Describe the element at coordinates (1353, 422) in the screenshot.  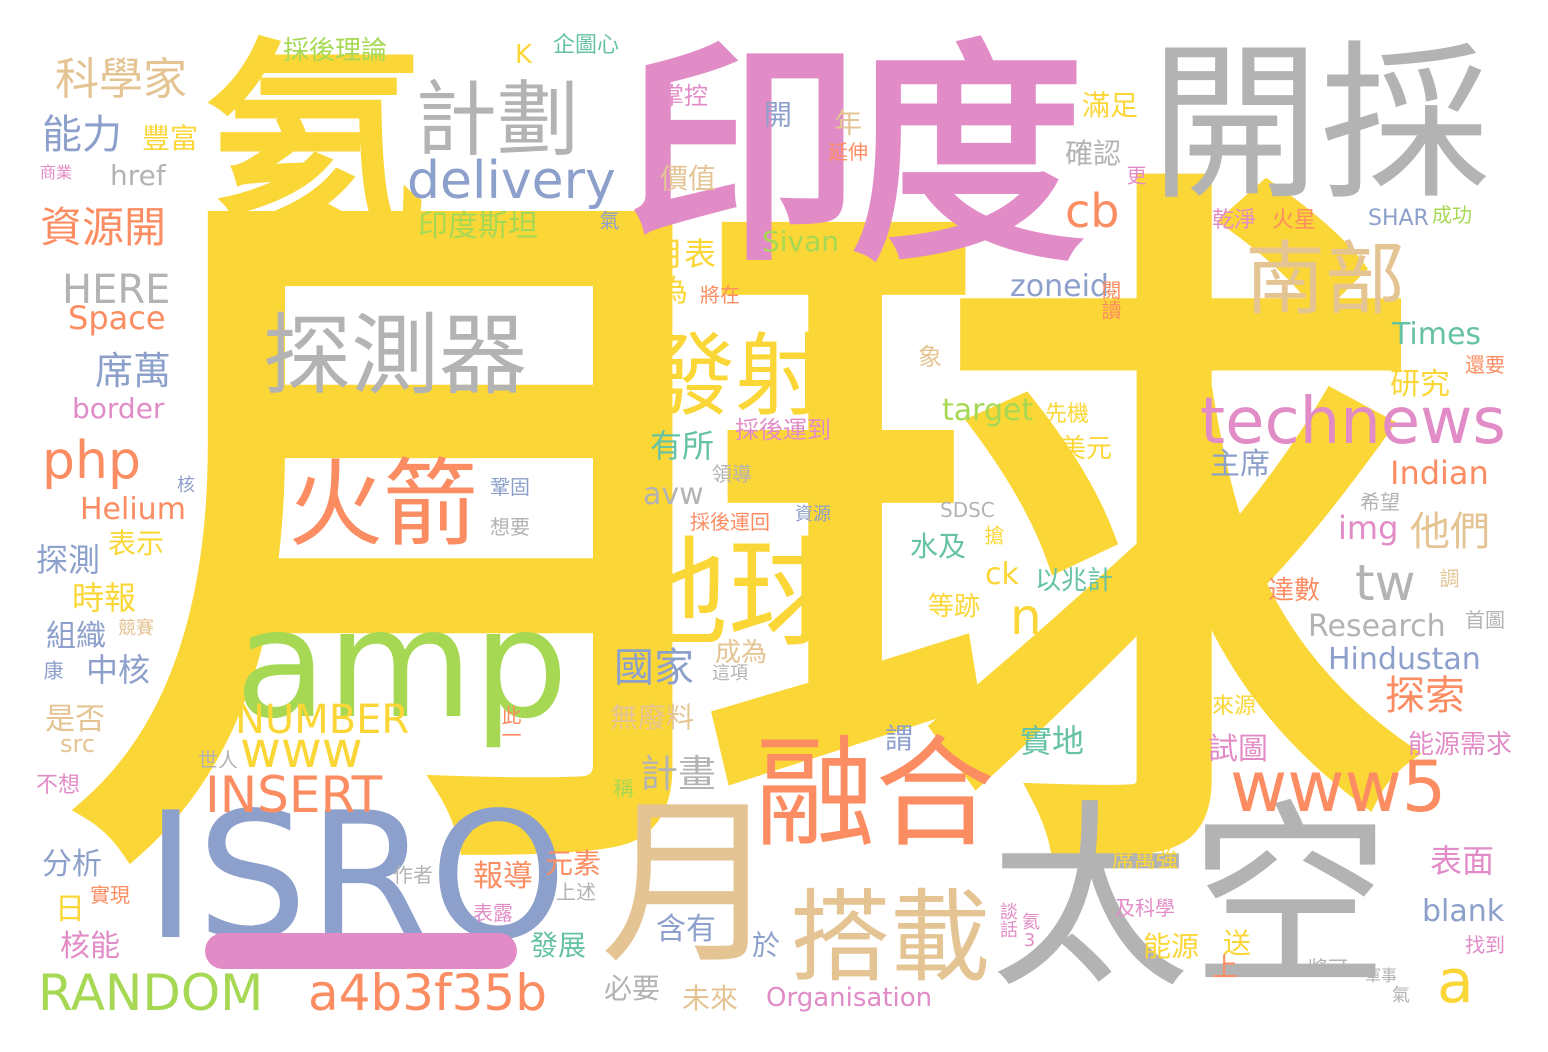
I see `word-technews: technews` at that location.